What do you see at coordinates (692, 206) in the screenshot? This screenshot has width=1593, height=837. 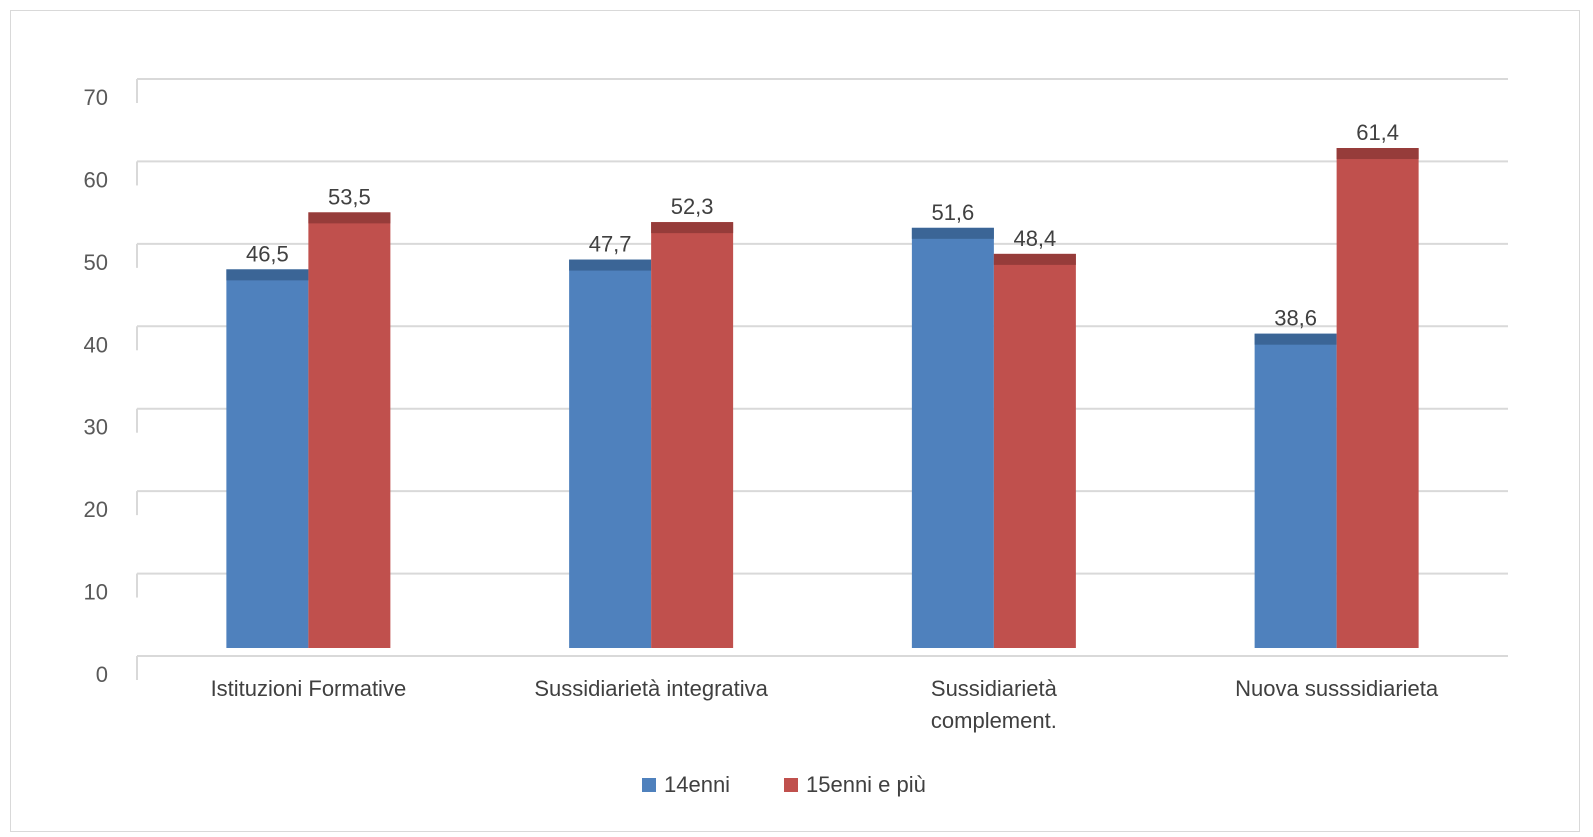 I see `data-label-1-1: 52,3` at bounding box center [692, 206].